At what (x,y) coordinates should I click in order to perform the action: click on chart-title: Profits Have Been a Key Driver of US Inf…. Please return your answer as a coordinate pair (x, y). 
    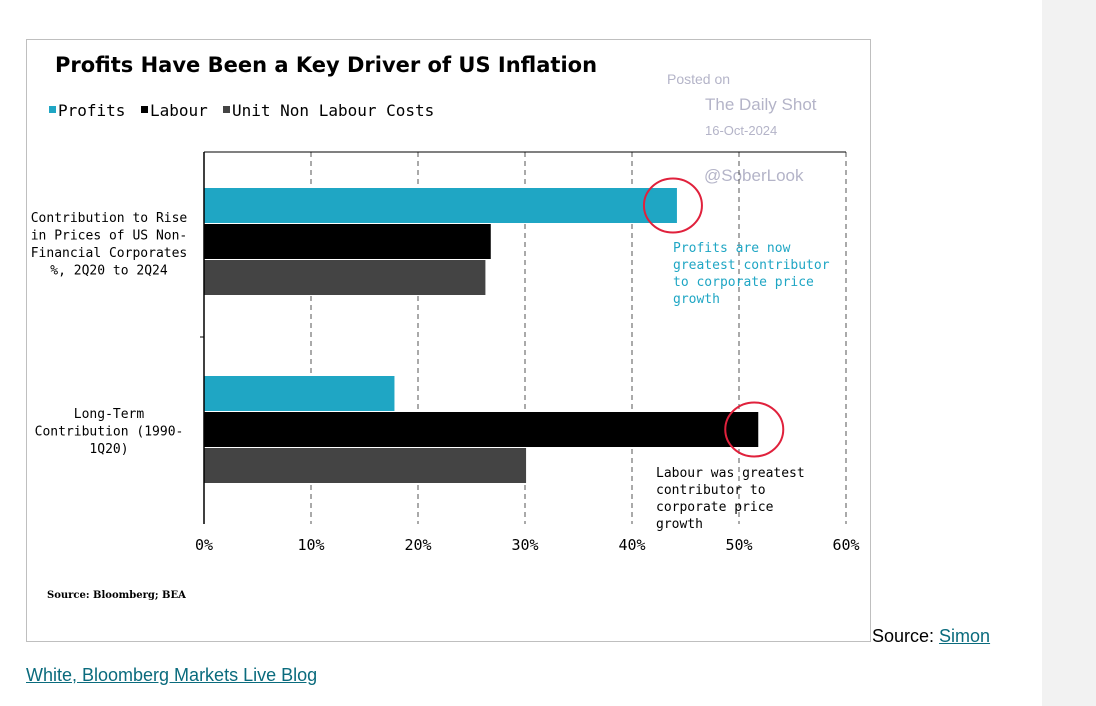
    Looking at the image, I should click on (326, 65).